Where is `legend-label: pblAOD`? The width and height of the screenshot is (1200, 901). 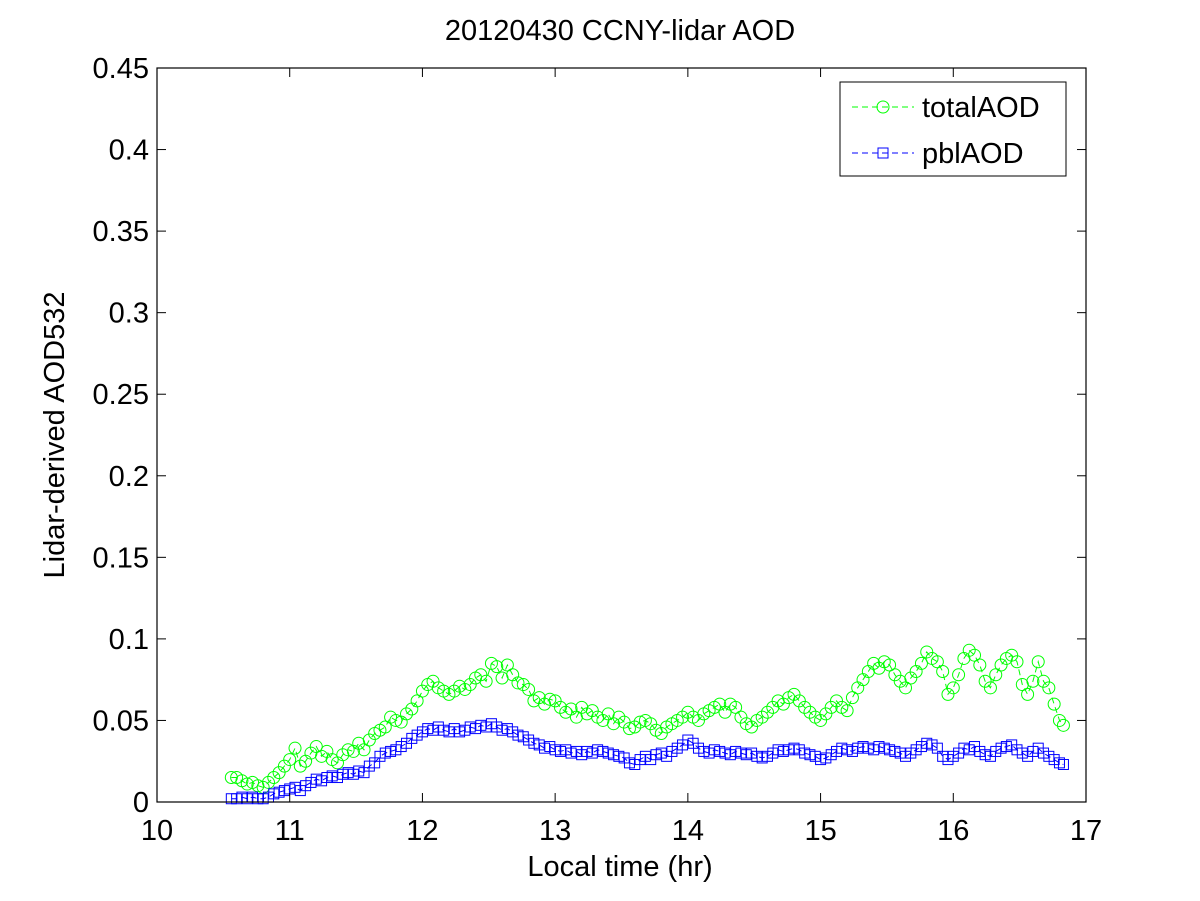
legend-label: pblAOD is located at coordinates (973, 154).